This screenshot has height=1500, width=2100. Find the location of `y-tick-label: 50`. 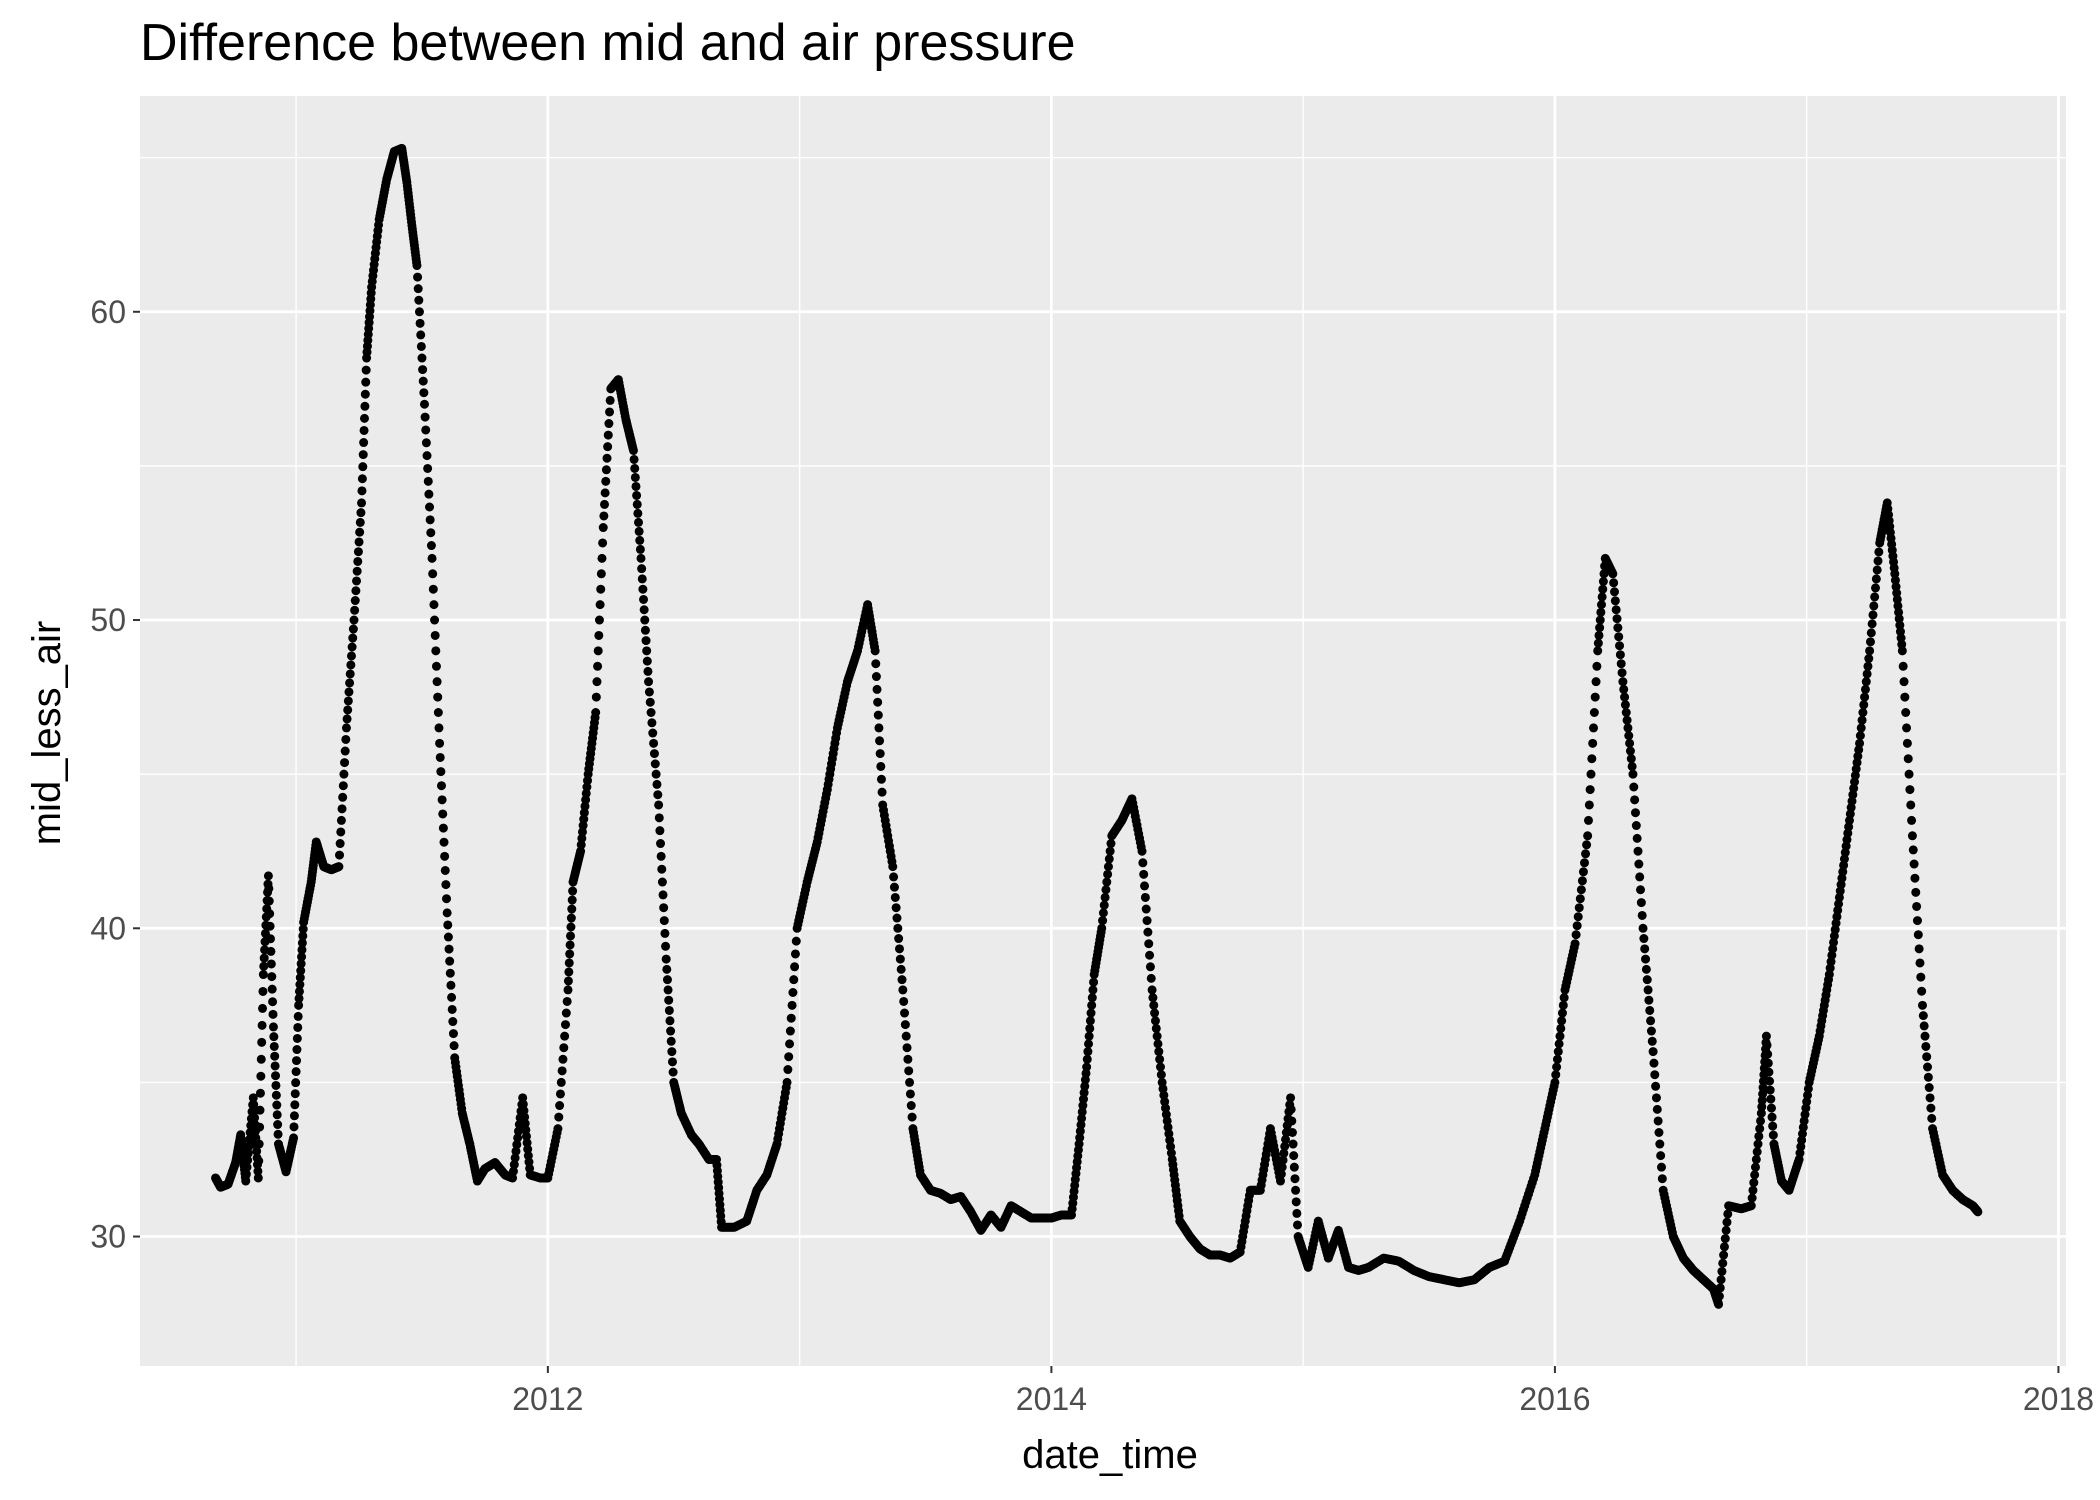

y-tick-label: 50 is located at coordinates (108, 620).